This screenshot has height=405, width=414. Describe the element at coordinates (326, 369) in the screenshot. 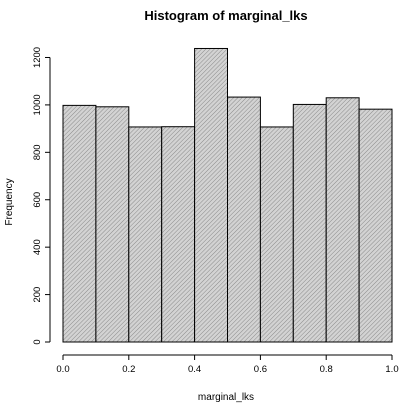

I see `x-tick-label: 0.8` at that location.